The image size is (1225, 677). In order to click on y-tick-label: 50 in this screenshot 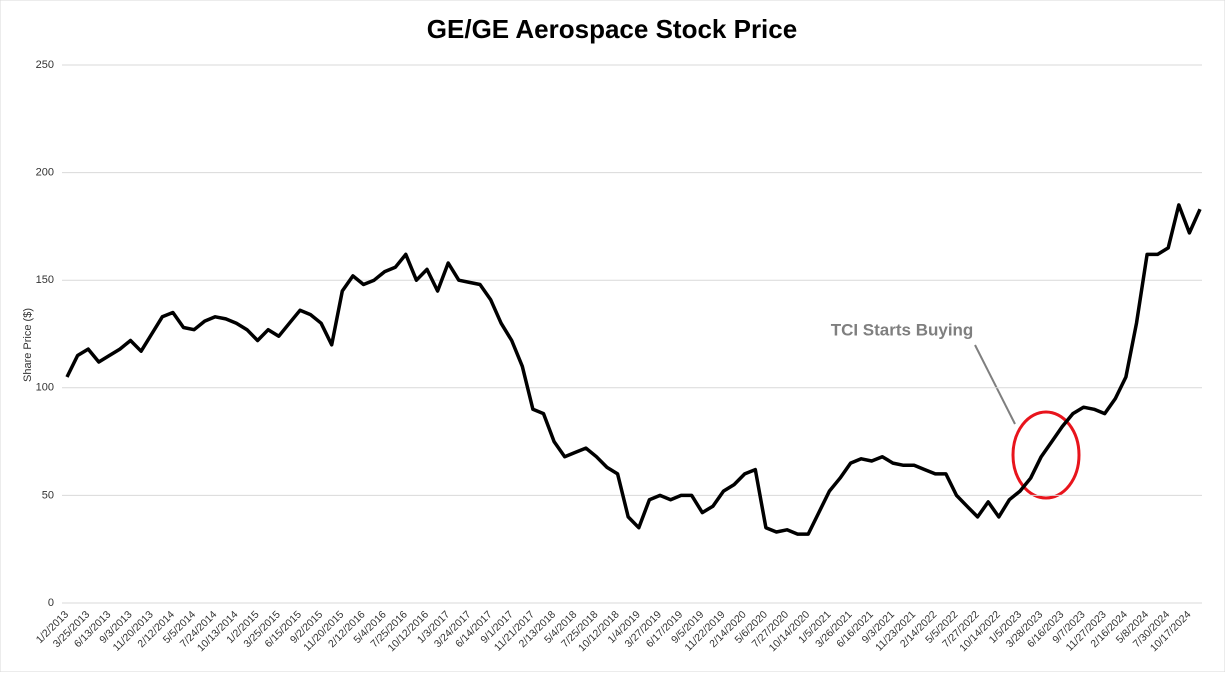, I will do `click(48, 495)`.